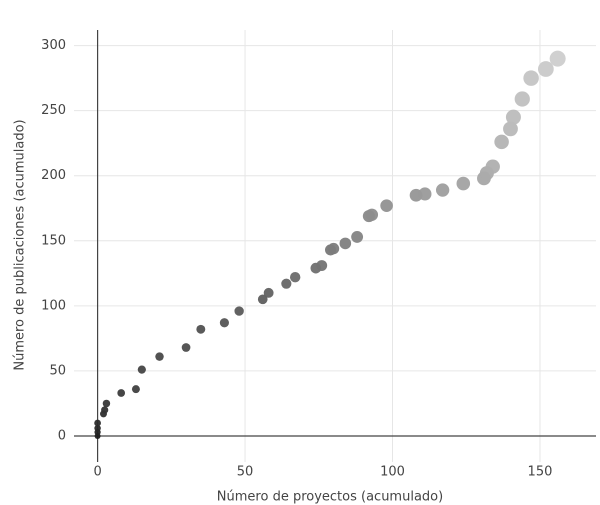  What do you see at coordinates (62, 435) in the screenshot?
I see `y-tick-label: 0` at bounding box center [62, 435].